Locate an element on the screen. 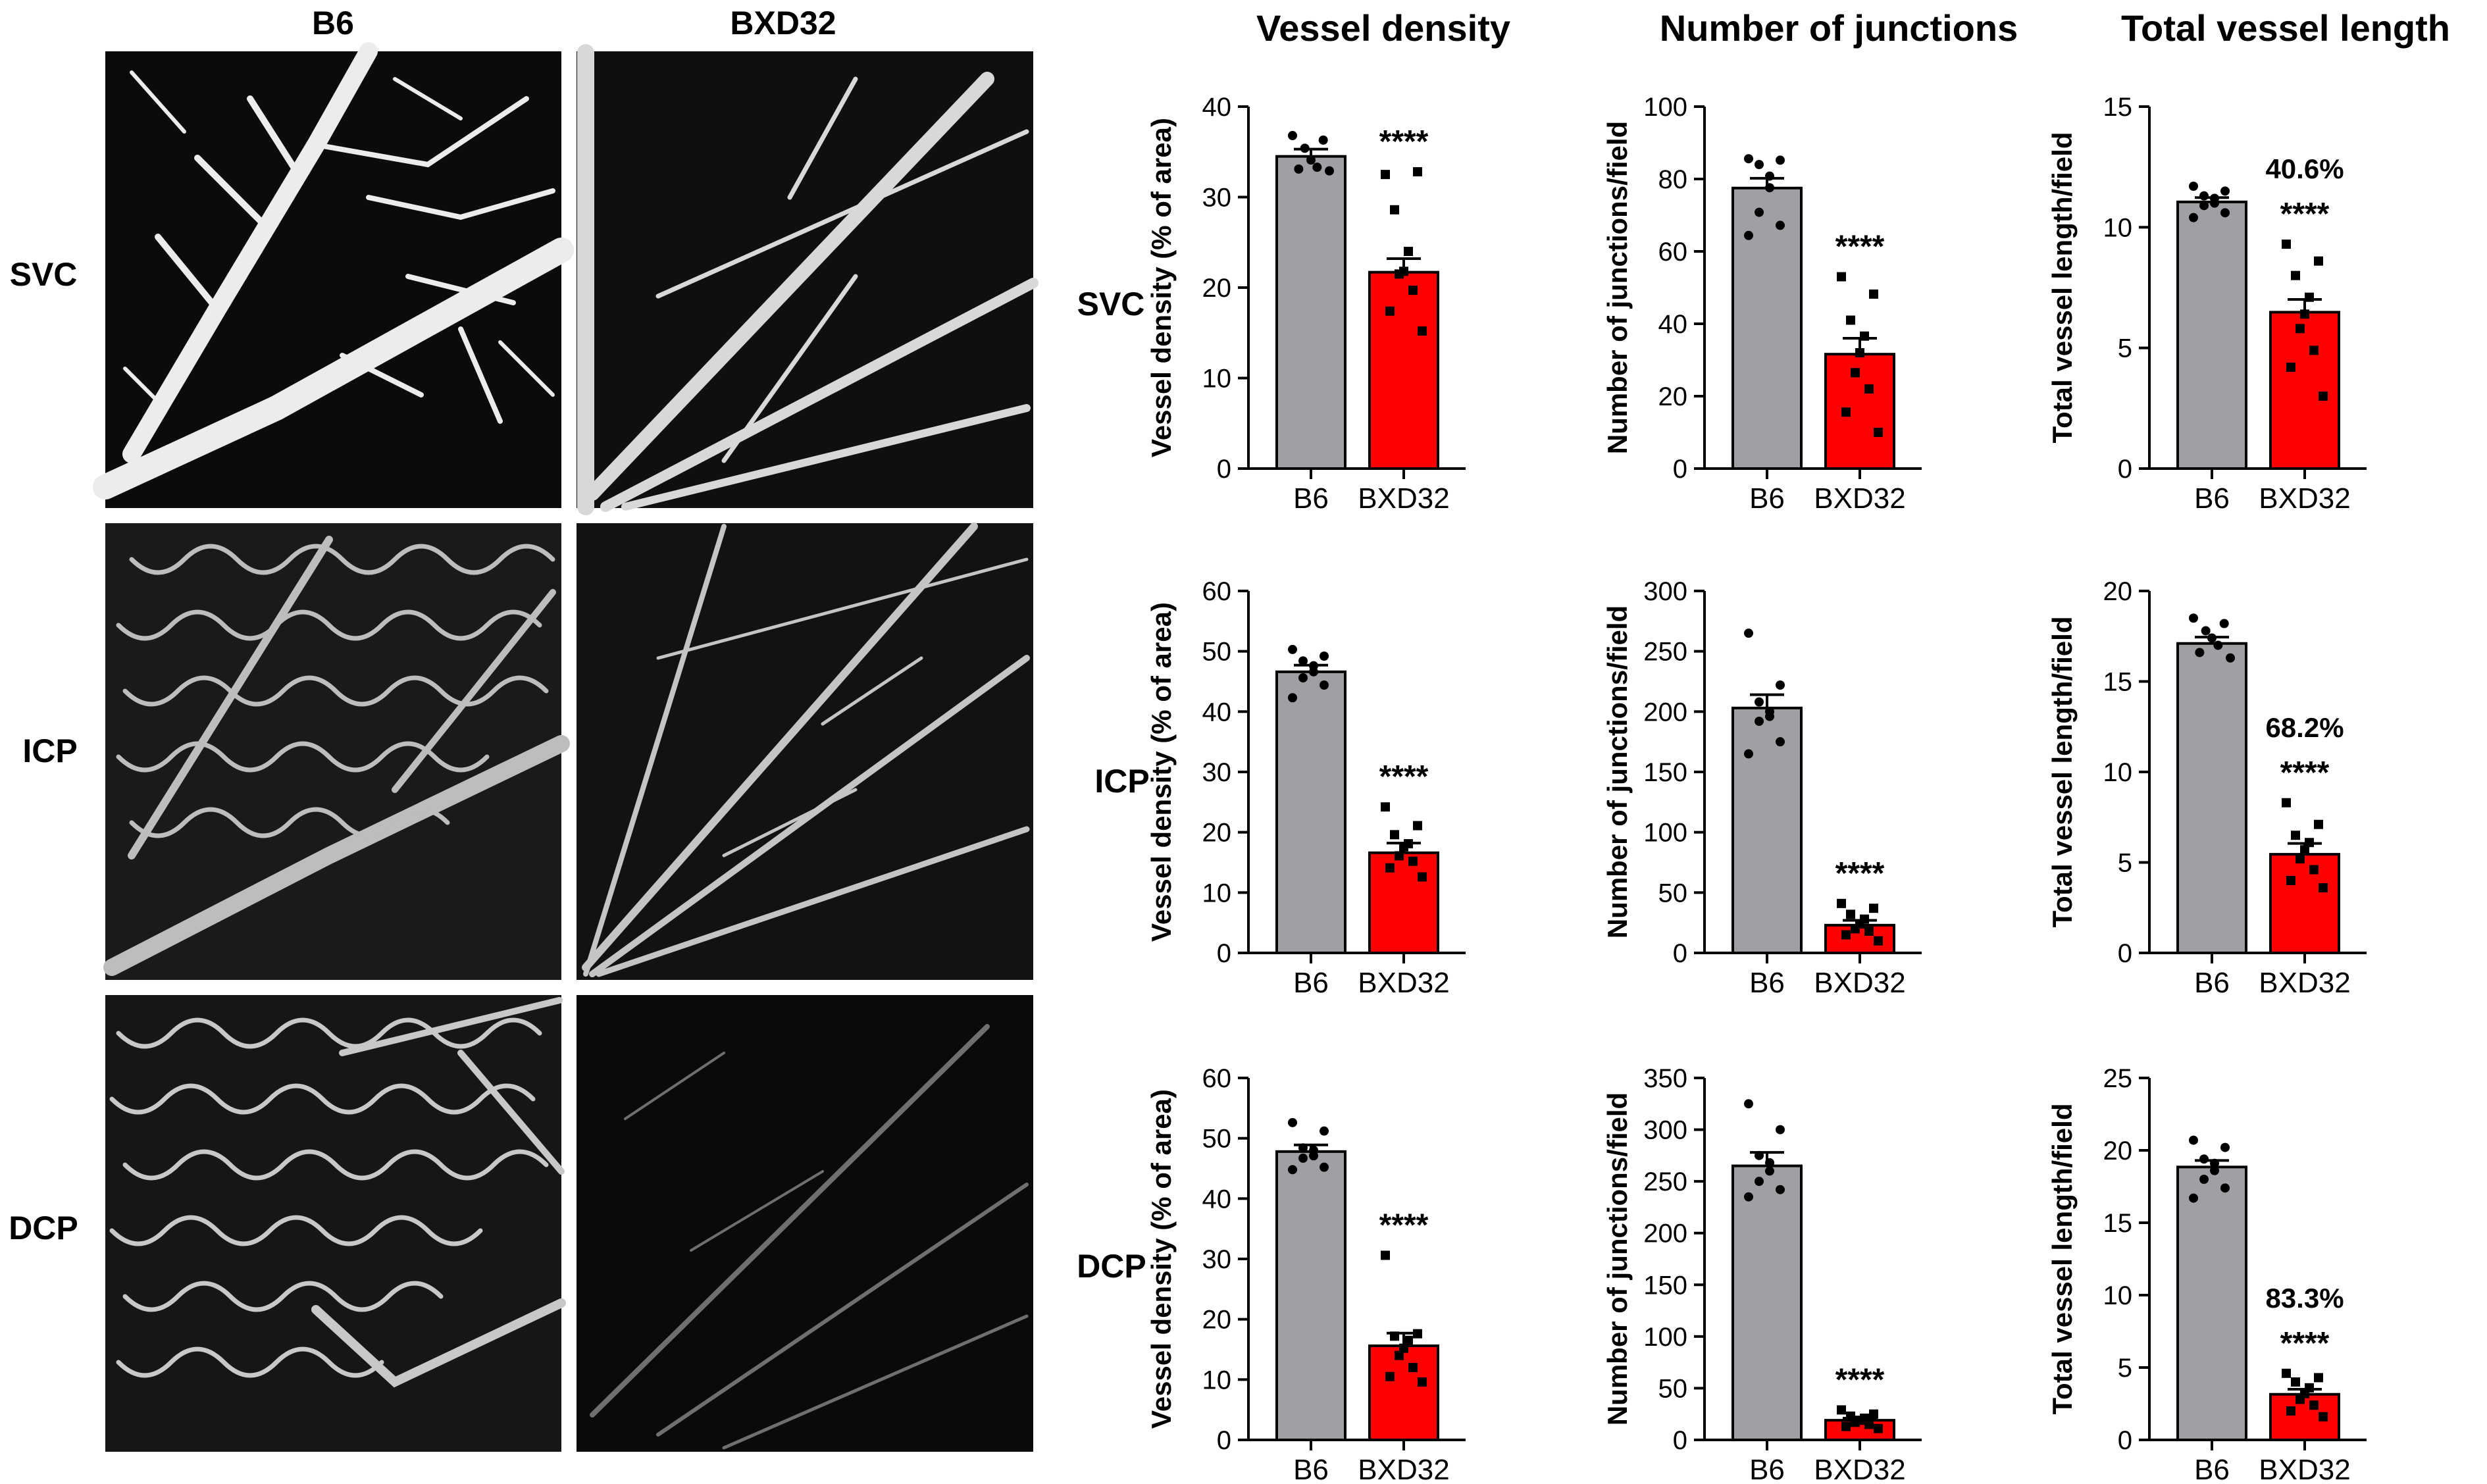 The width and height of the screenshot is (2487, 1484). chart-row-label-icp: ICP is located at coordinates (1122, 782).